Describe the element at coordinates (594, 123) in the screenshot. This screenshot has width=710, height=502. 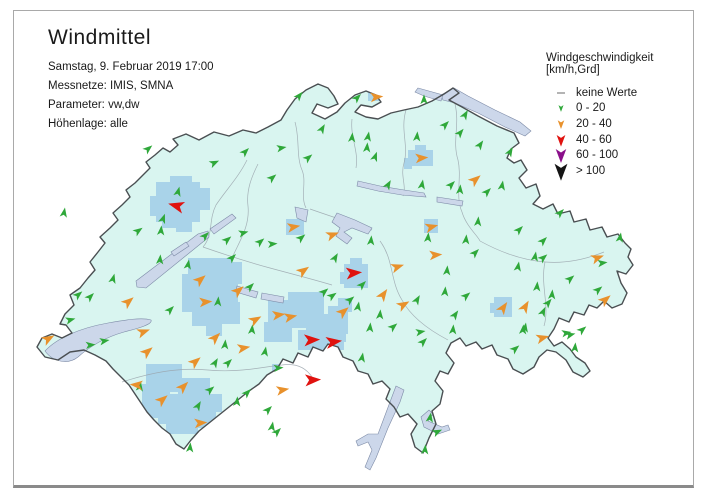
I see `legend-label: 20 - 40` at that location.